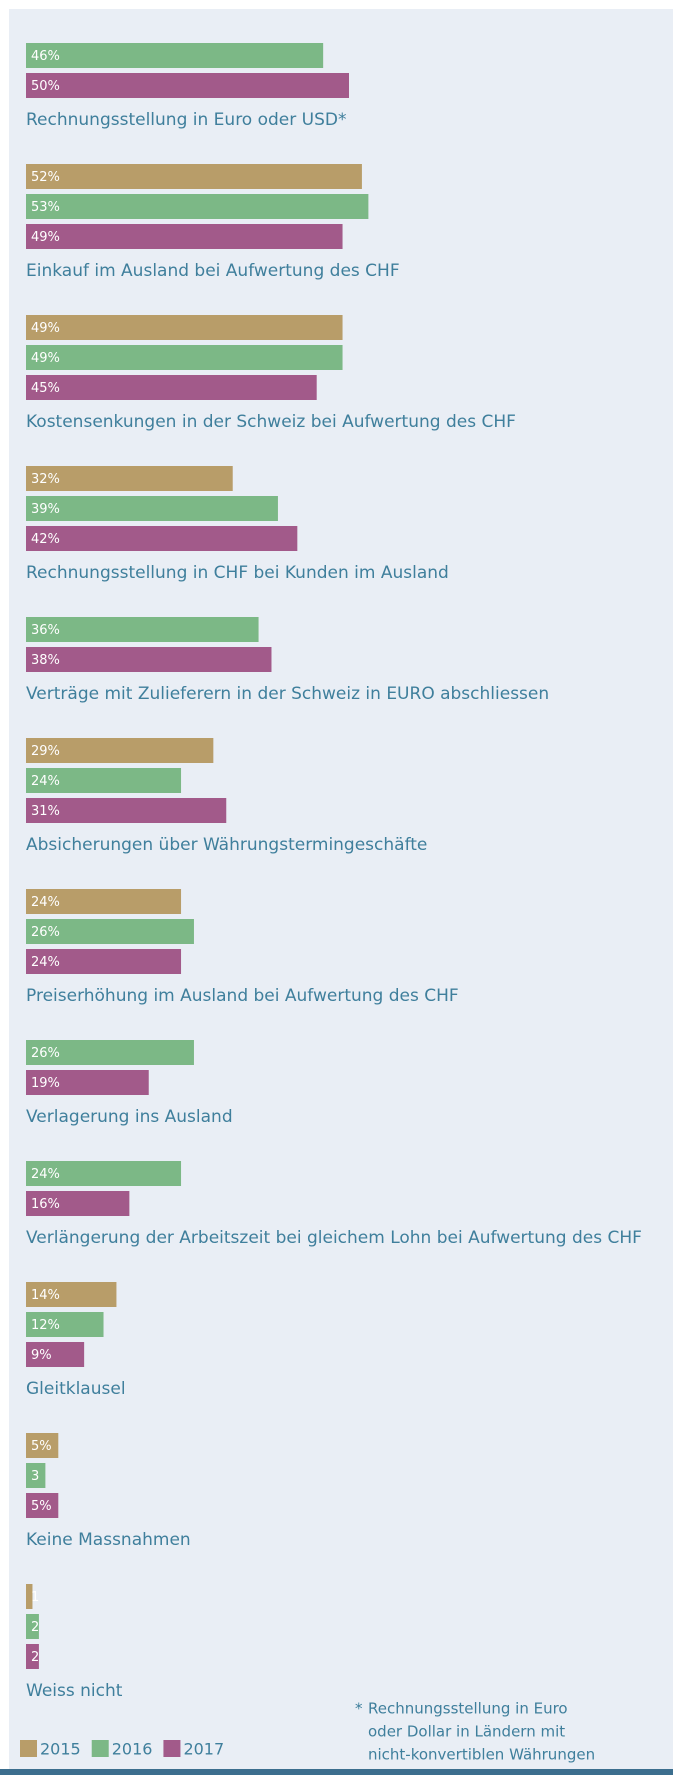  What do you see at coordinates (45, 1325) in the screenshot?
I see `value-label: 12%` at bounding box center [45, 1325].